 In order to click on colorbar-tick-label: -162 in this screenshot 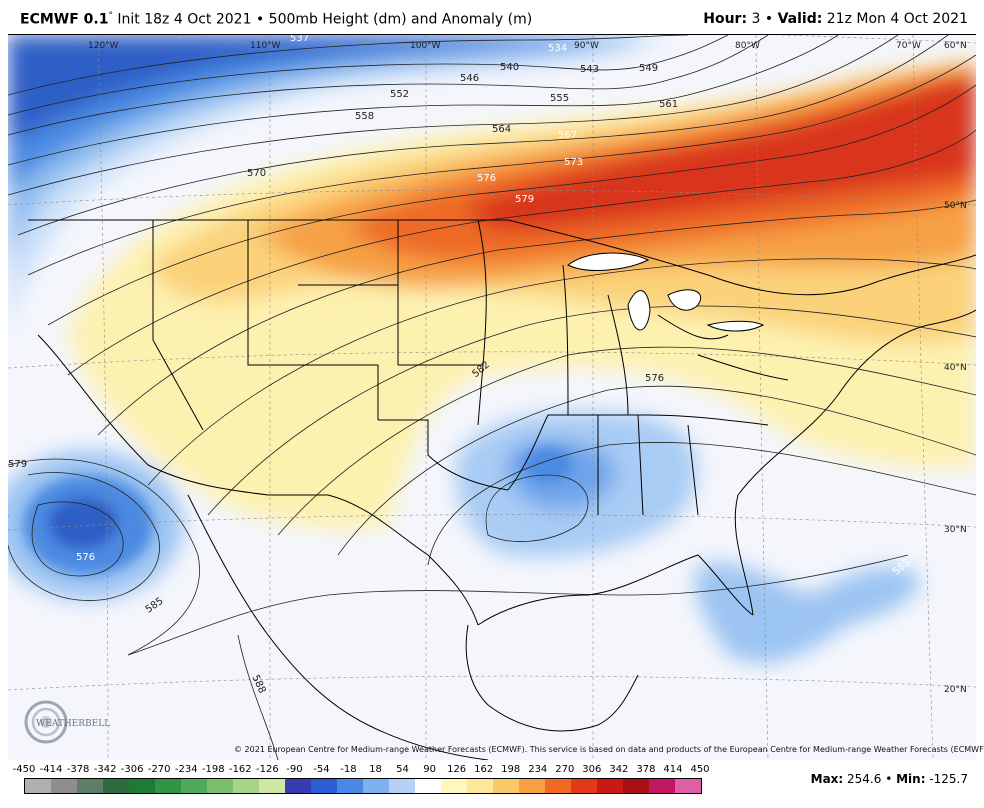, I will do `click(240, 769)`.